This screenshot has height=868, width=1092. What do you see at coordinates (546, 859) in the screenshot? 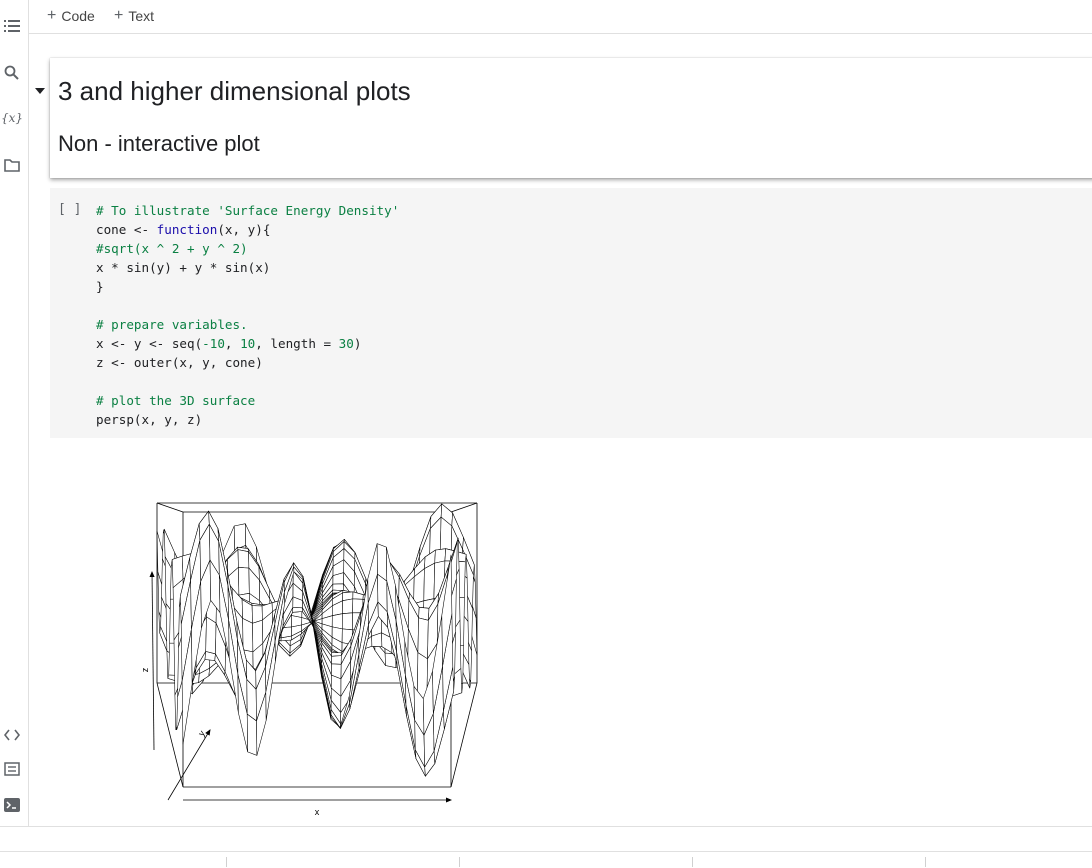
I see `status-strip` at bounding box center [546, 859].